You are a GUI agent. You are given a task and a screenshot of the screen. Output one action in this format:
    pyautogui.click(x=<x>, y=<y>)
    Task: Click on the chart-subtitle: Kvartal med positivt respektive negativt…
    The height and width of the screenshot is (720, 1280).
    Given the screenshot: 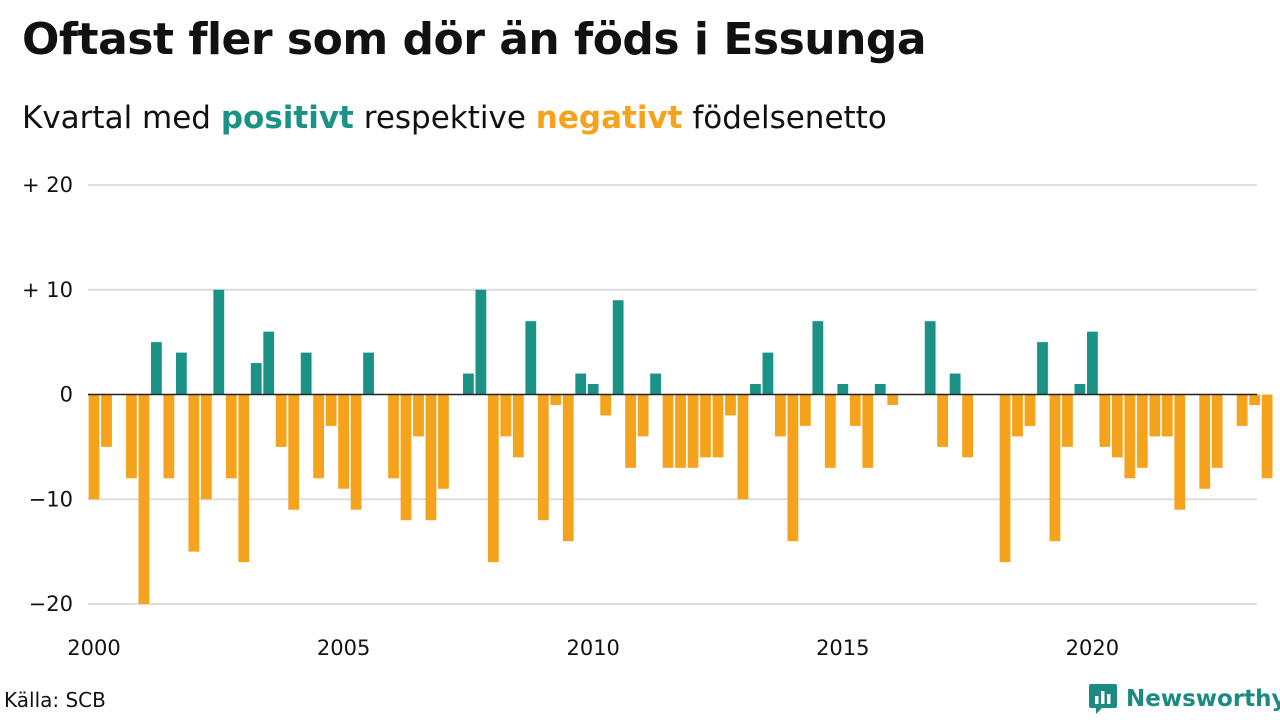 What is the action you would take?
    pyautogui.click(x=454, y=118)
    